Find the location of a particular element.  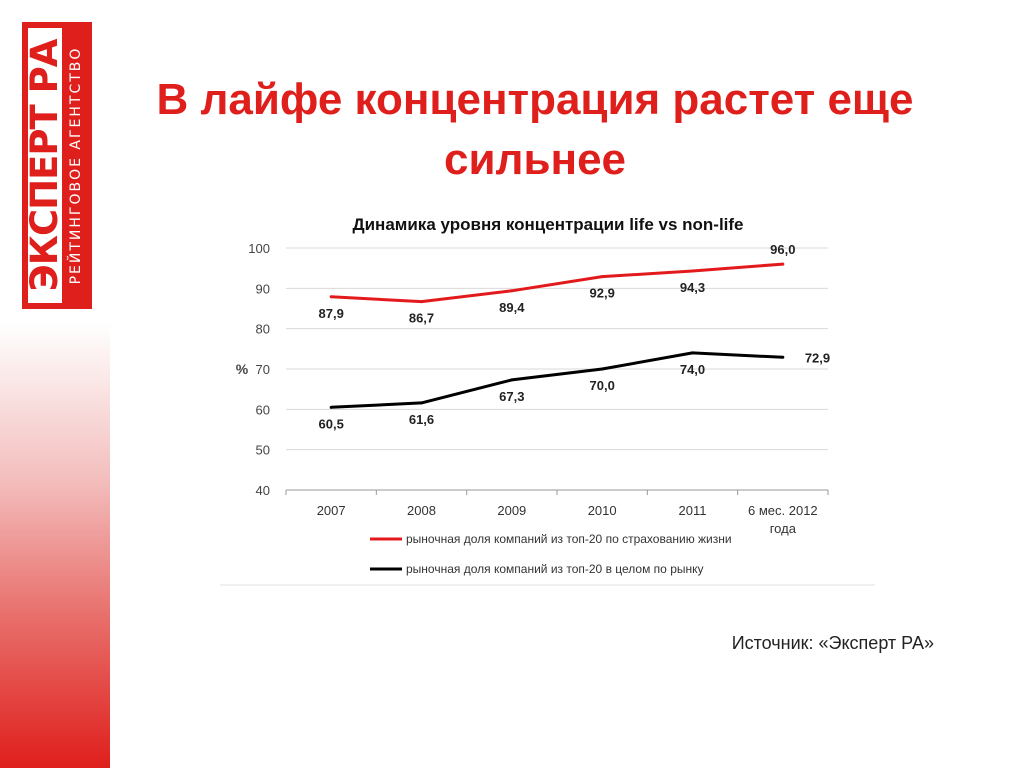

x-tick-label: 6 мес. 2012 is located at coordinates (783, 510).